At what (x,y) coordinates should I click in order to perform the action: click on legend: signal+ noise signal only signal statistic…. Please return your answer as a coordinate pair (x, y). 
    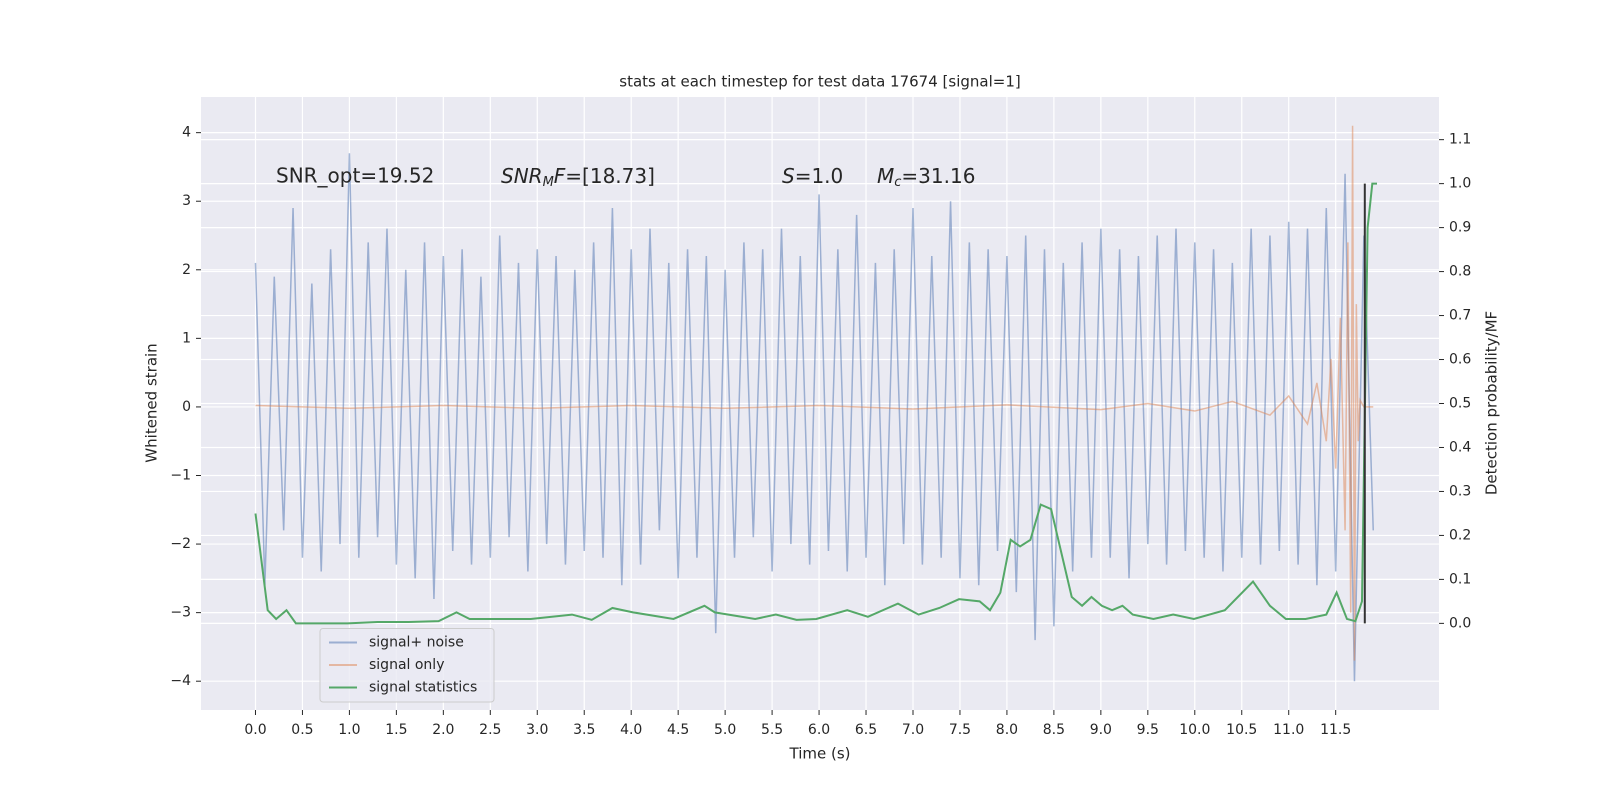
    Looking at the image, I should click on (407, 665).